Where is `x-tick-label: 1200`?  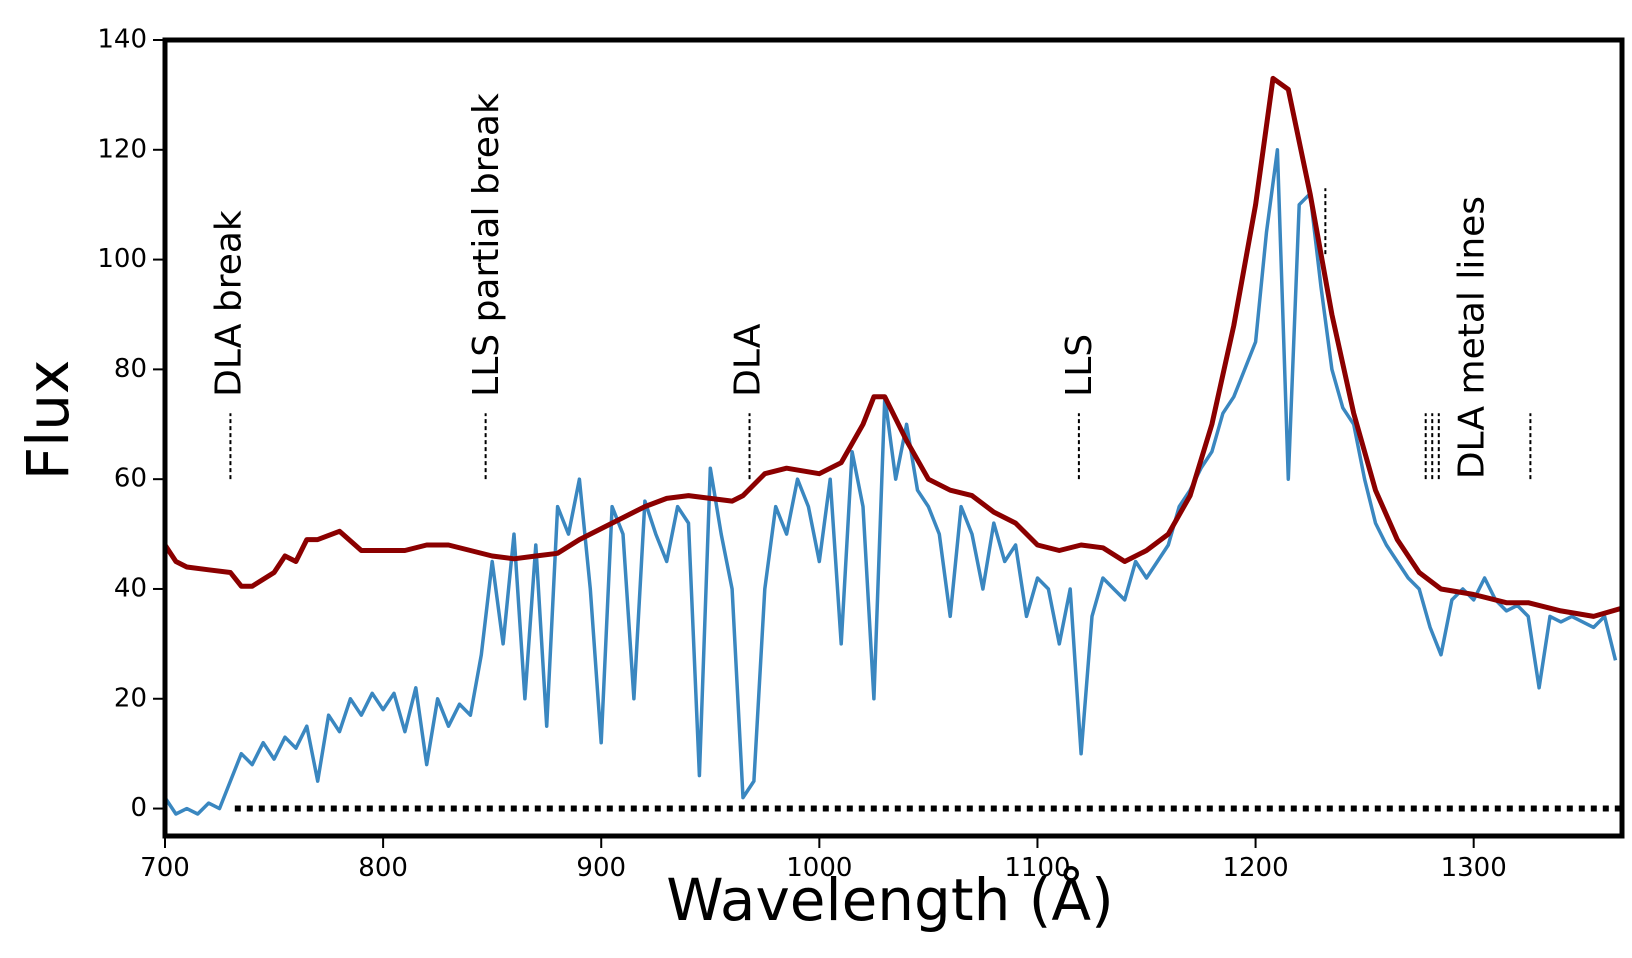 x-tick-label: 1200 is located at coordinates (1255, 868).